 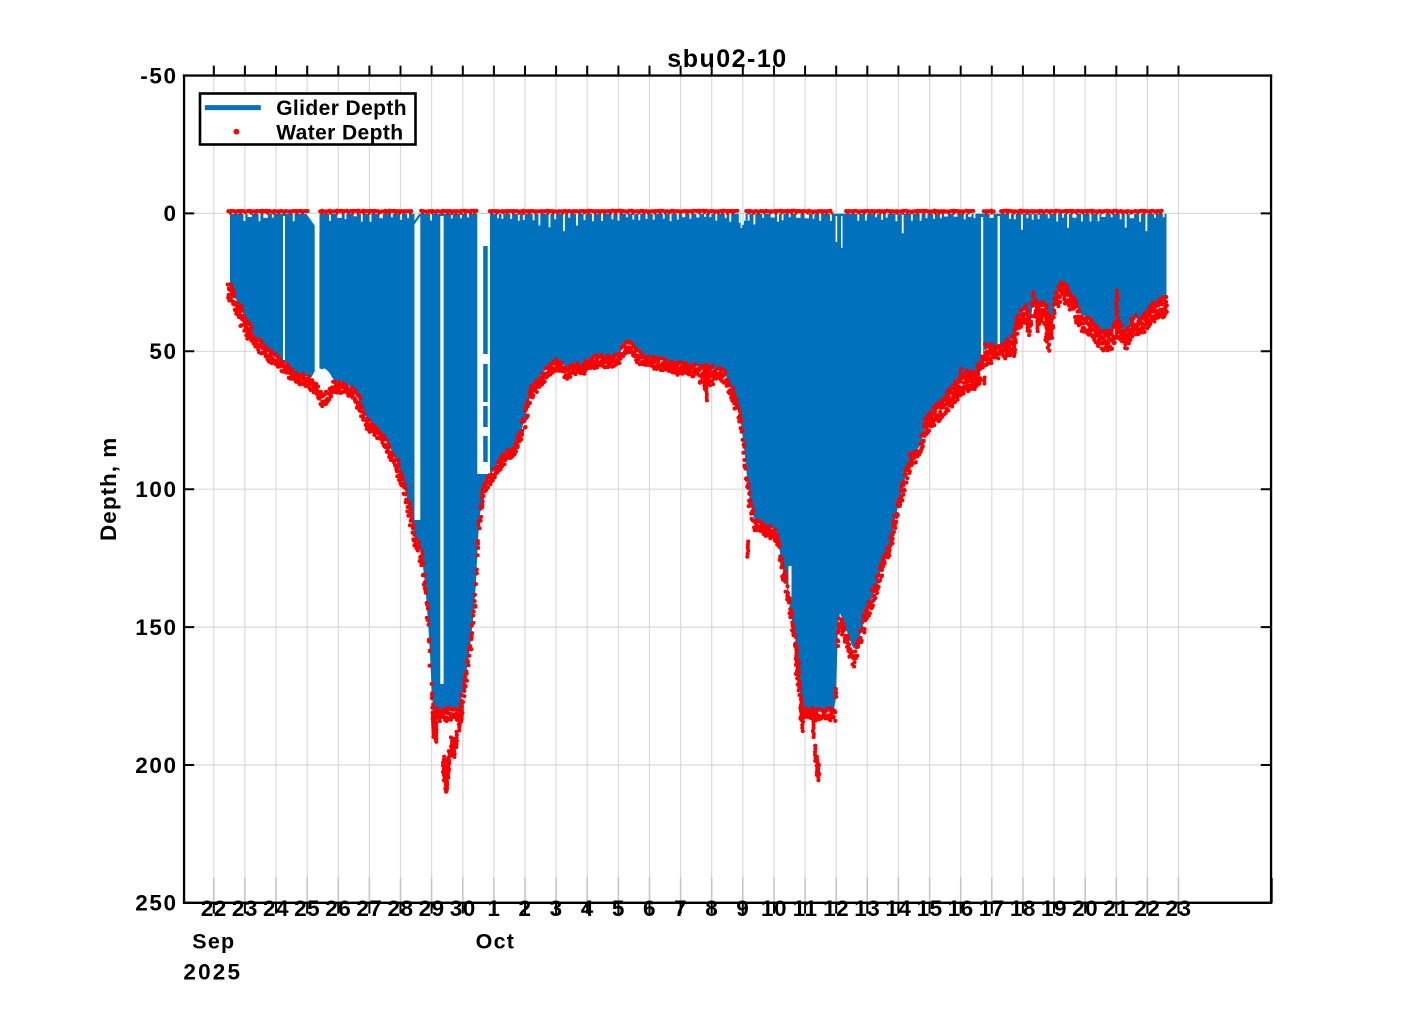 What do you see at coordinates (212, 972) in the screenshot?
I see `svg-text: 2025` at bounding box center [212, 972].